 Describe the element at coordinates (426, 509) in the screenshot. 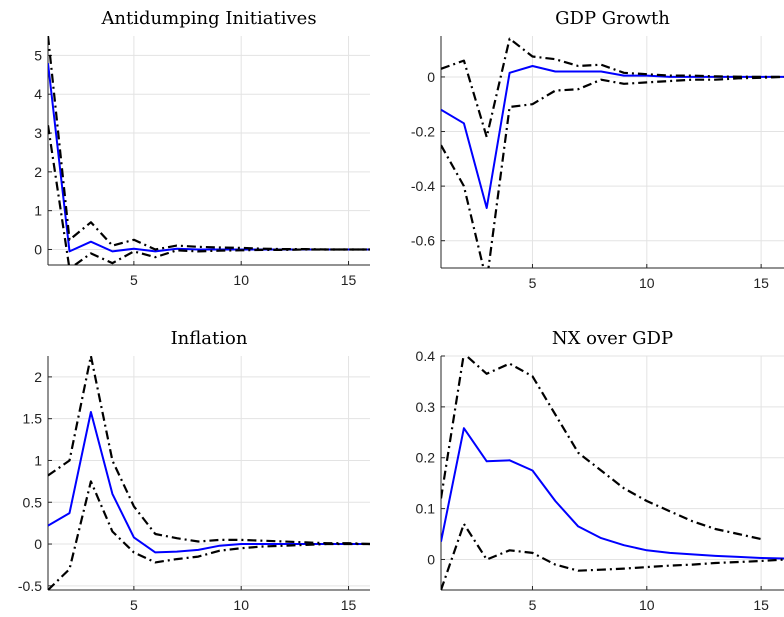

I see `y-tick-label: 0.1` at that location.